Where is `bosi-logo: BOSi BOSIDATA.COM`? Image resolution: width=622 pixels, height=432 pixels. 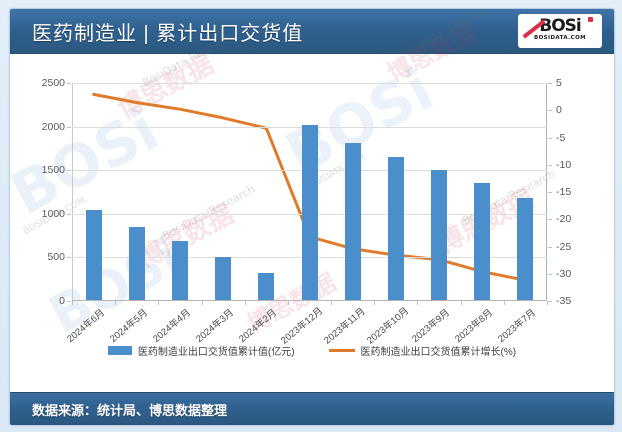 bosi-logo: BOSi BOSIDATA.COM is located at coordinates (560, 31).